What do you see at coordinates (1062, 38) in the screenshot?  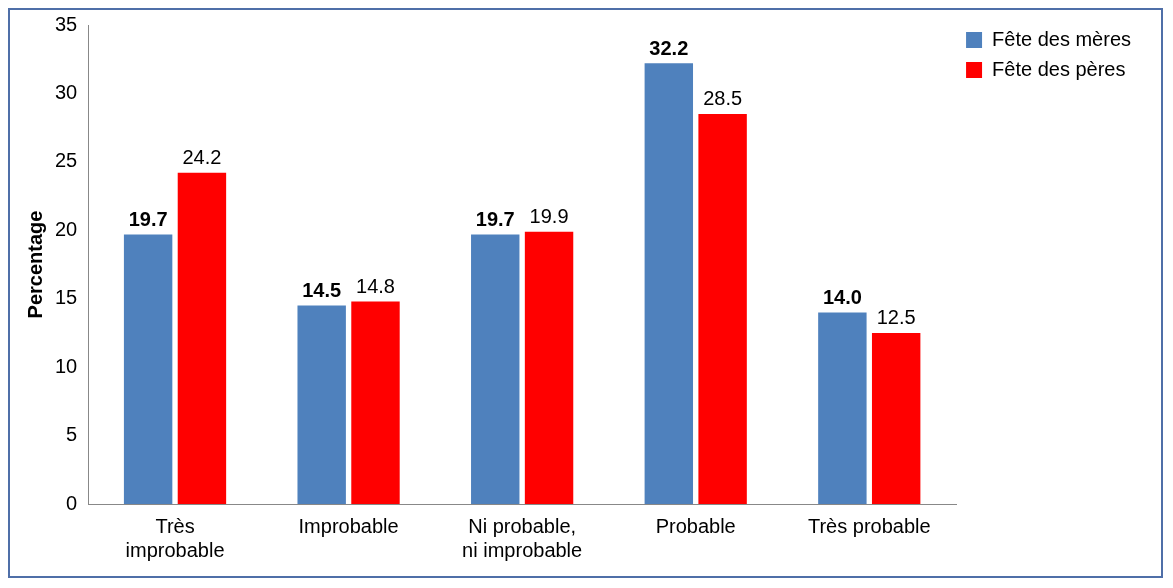 I see `legend-label: Fête des mères` at bounding box center [1062, 38].